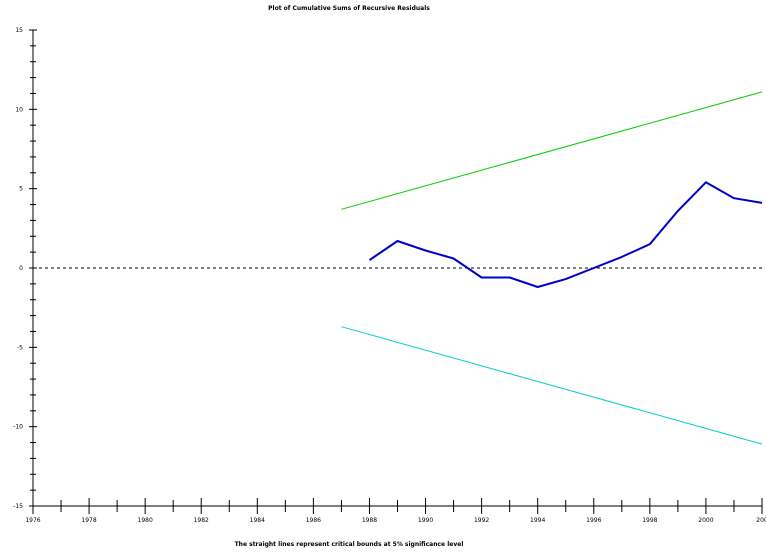 The height and width of the screenshot is (552, 766). I want to click on y-tick-label: -5, so click(20, 347).